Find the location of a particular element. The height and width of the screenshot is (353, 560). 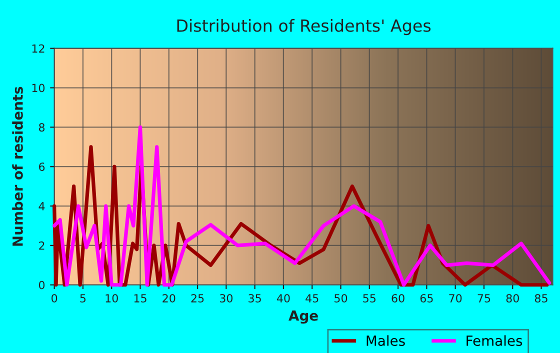

x-tick-label: 70 is located at coordinates (455, 298).